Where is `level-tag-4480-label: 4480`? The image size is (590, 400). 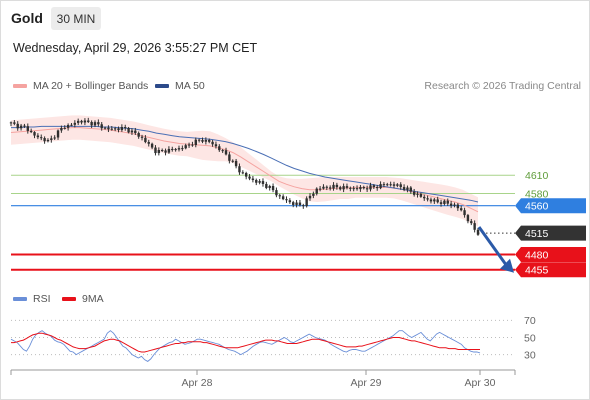
level-tag-4480-label: 4480 is located at coordinates (537, 255).